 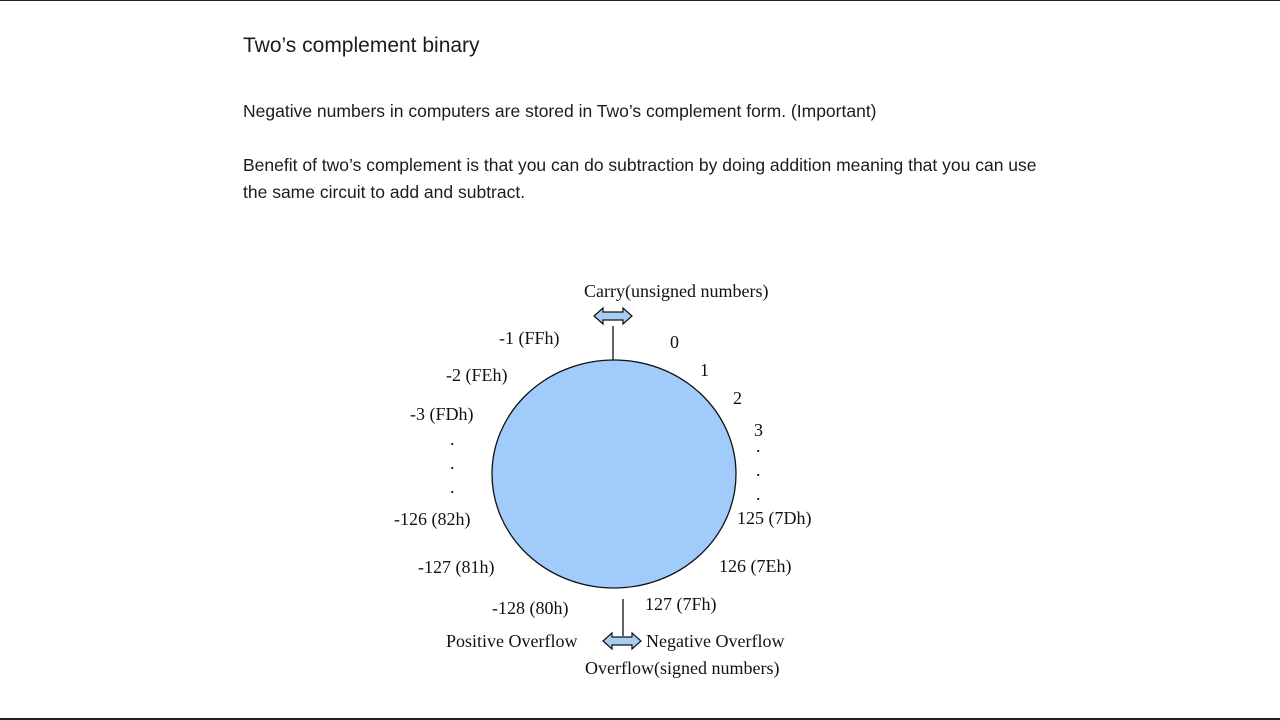 I want to click on label-125: 125 (7Dh), so click(x=774, y=518).